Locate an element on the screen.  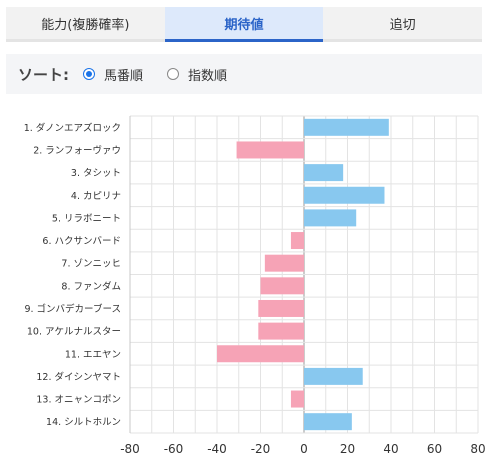
tab-ability: 能力(複勝確率) is located at coordinates (85, 24).